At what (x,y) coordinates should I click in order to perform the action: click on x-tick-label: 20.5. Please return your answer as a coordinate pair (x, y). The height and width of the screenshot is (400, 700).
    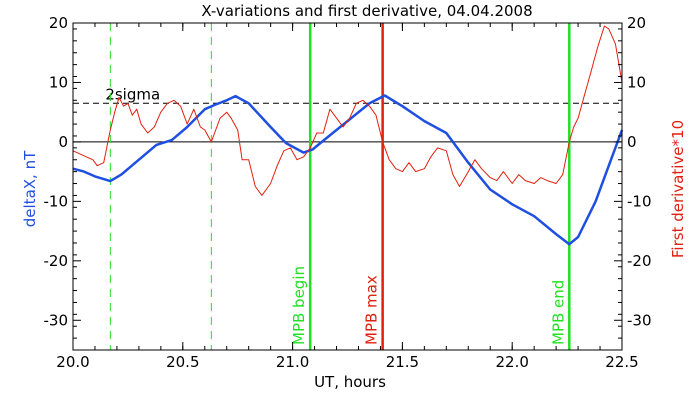
    Looking at the image, I should click on (182, 362).